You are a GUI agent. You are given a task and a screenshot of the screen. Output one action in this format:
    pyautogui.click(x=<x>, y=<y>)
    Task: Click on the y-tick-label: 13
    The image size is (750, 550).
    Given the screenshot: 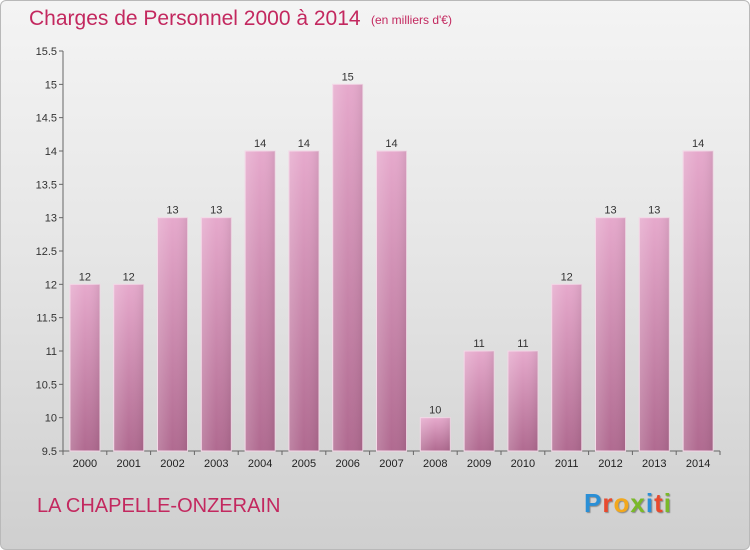 What is the action you would take?
    pyautogui.click(x=51, y=219)
    